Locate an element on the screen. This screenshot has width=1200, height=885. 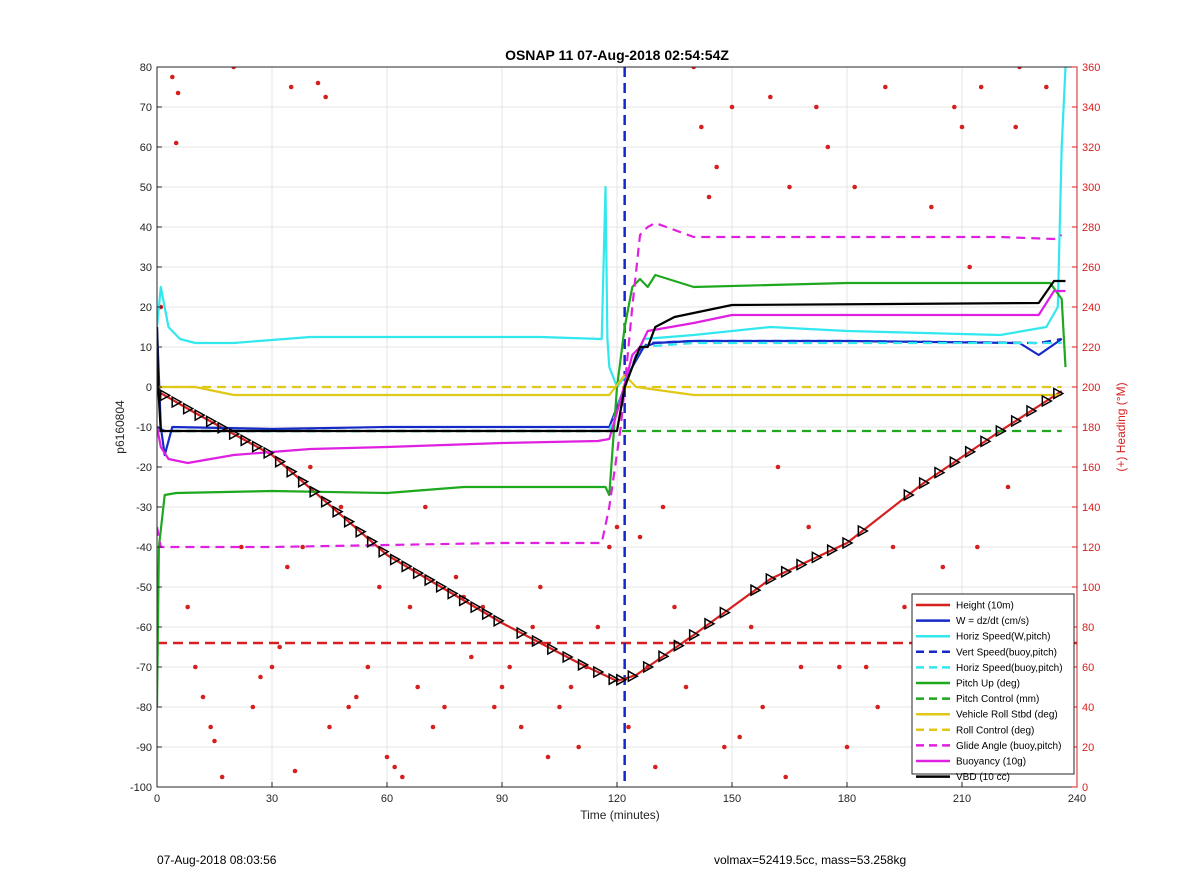
footer-timestamp: 07-Aug-2018 08:03:56 is located at coordinates (217, 860).